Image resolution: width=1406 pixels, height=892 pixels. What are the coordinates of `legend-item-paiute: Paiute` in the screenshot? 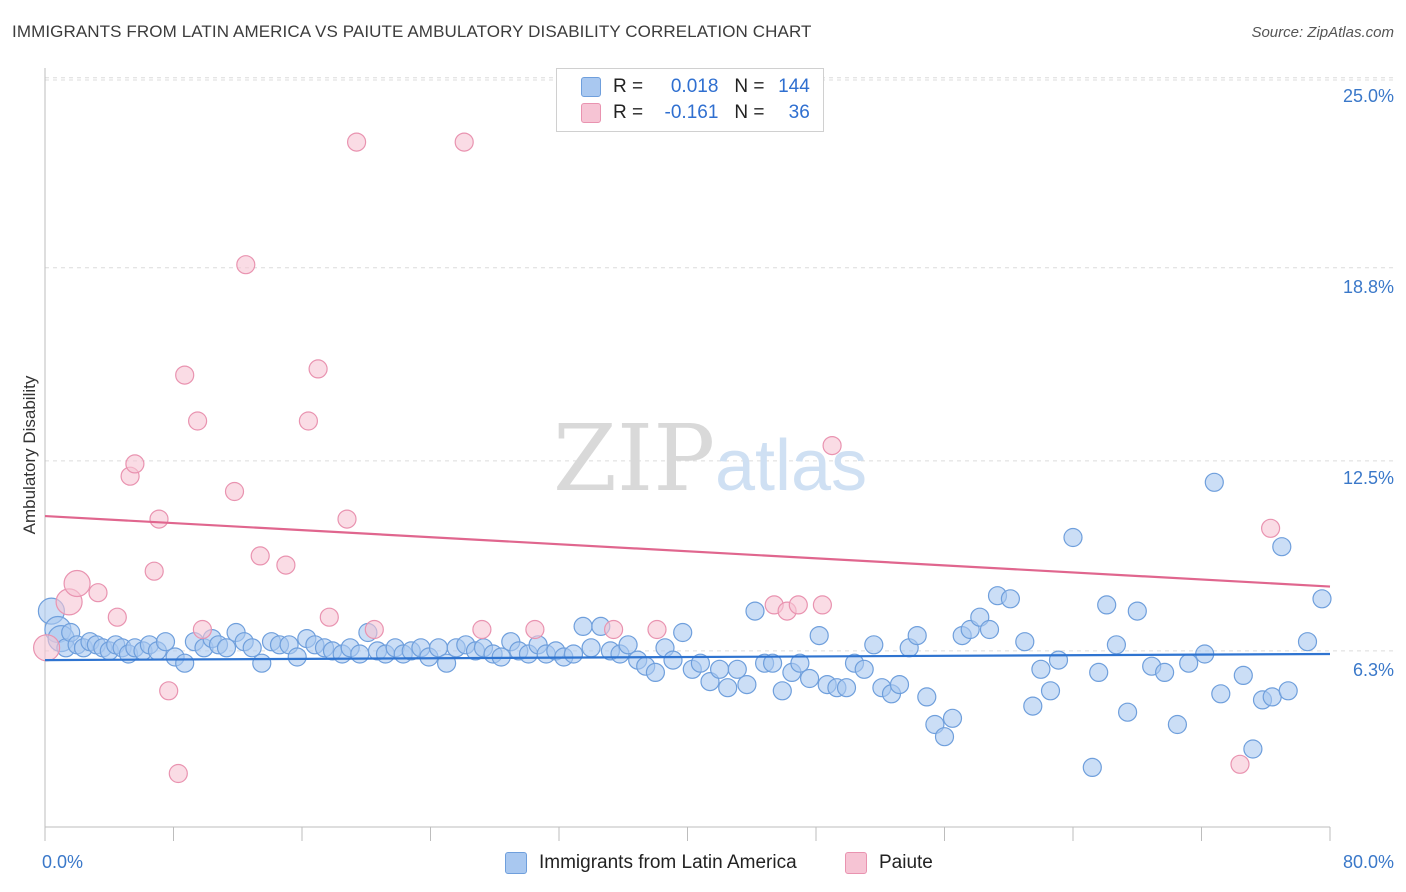 It's located at (889, 863).